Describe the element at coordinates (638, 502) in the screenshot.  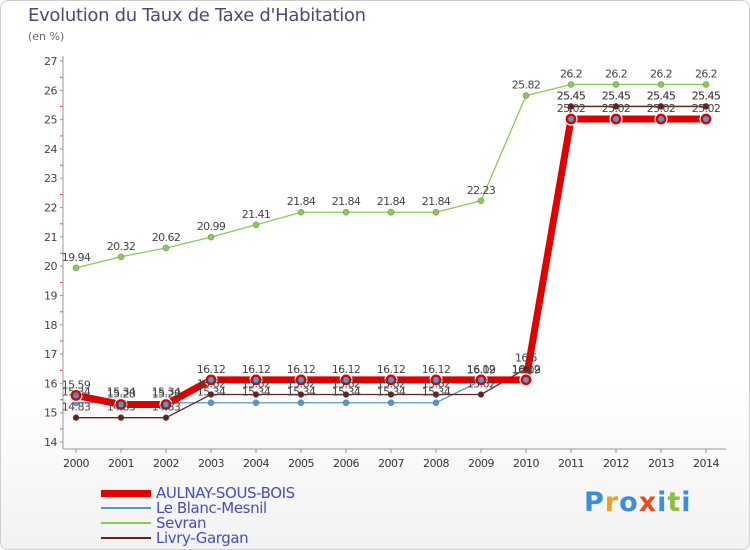
I see `proxiti-logo: Proxiti` at that location.